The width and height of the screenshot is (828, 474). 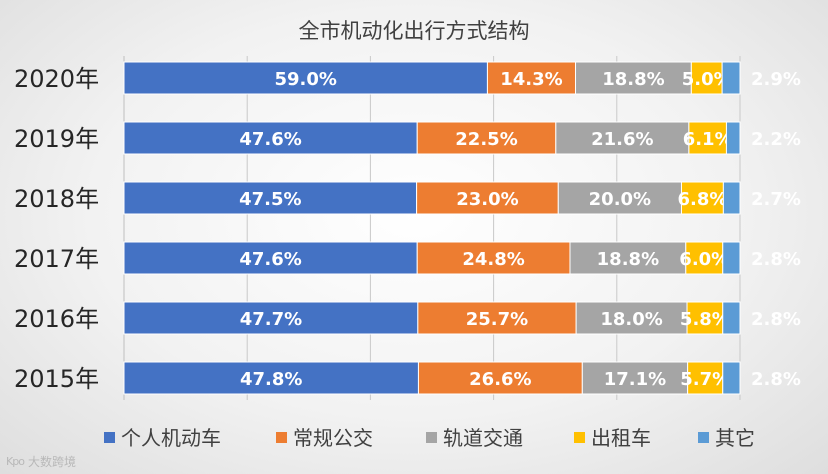 I want to click on legend-label: 其它, so click(x=735, y=438).